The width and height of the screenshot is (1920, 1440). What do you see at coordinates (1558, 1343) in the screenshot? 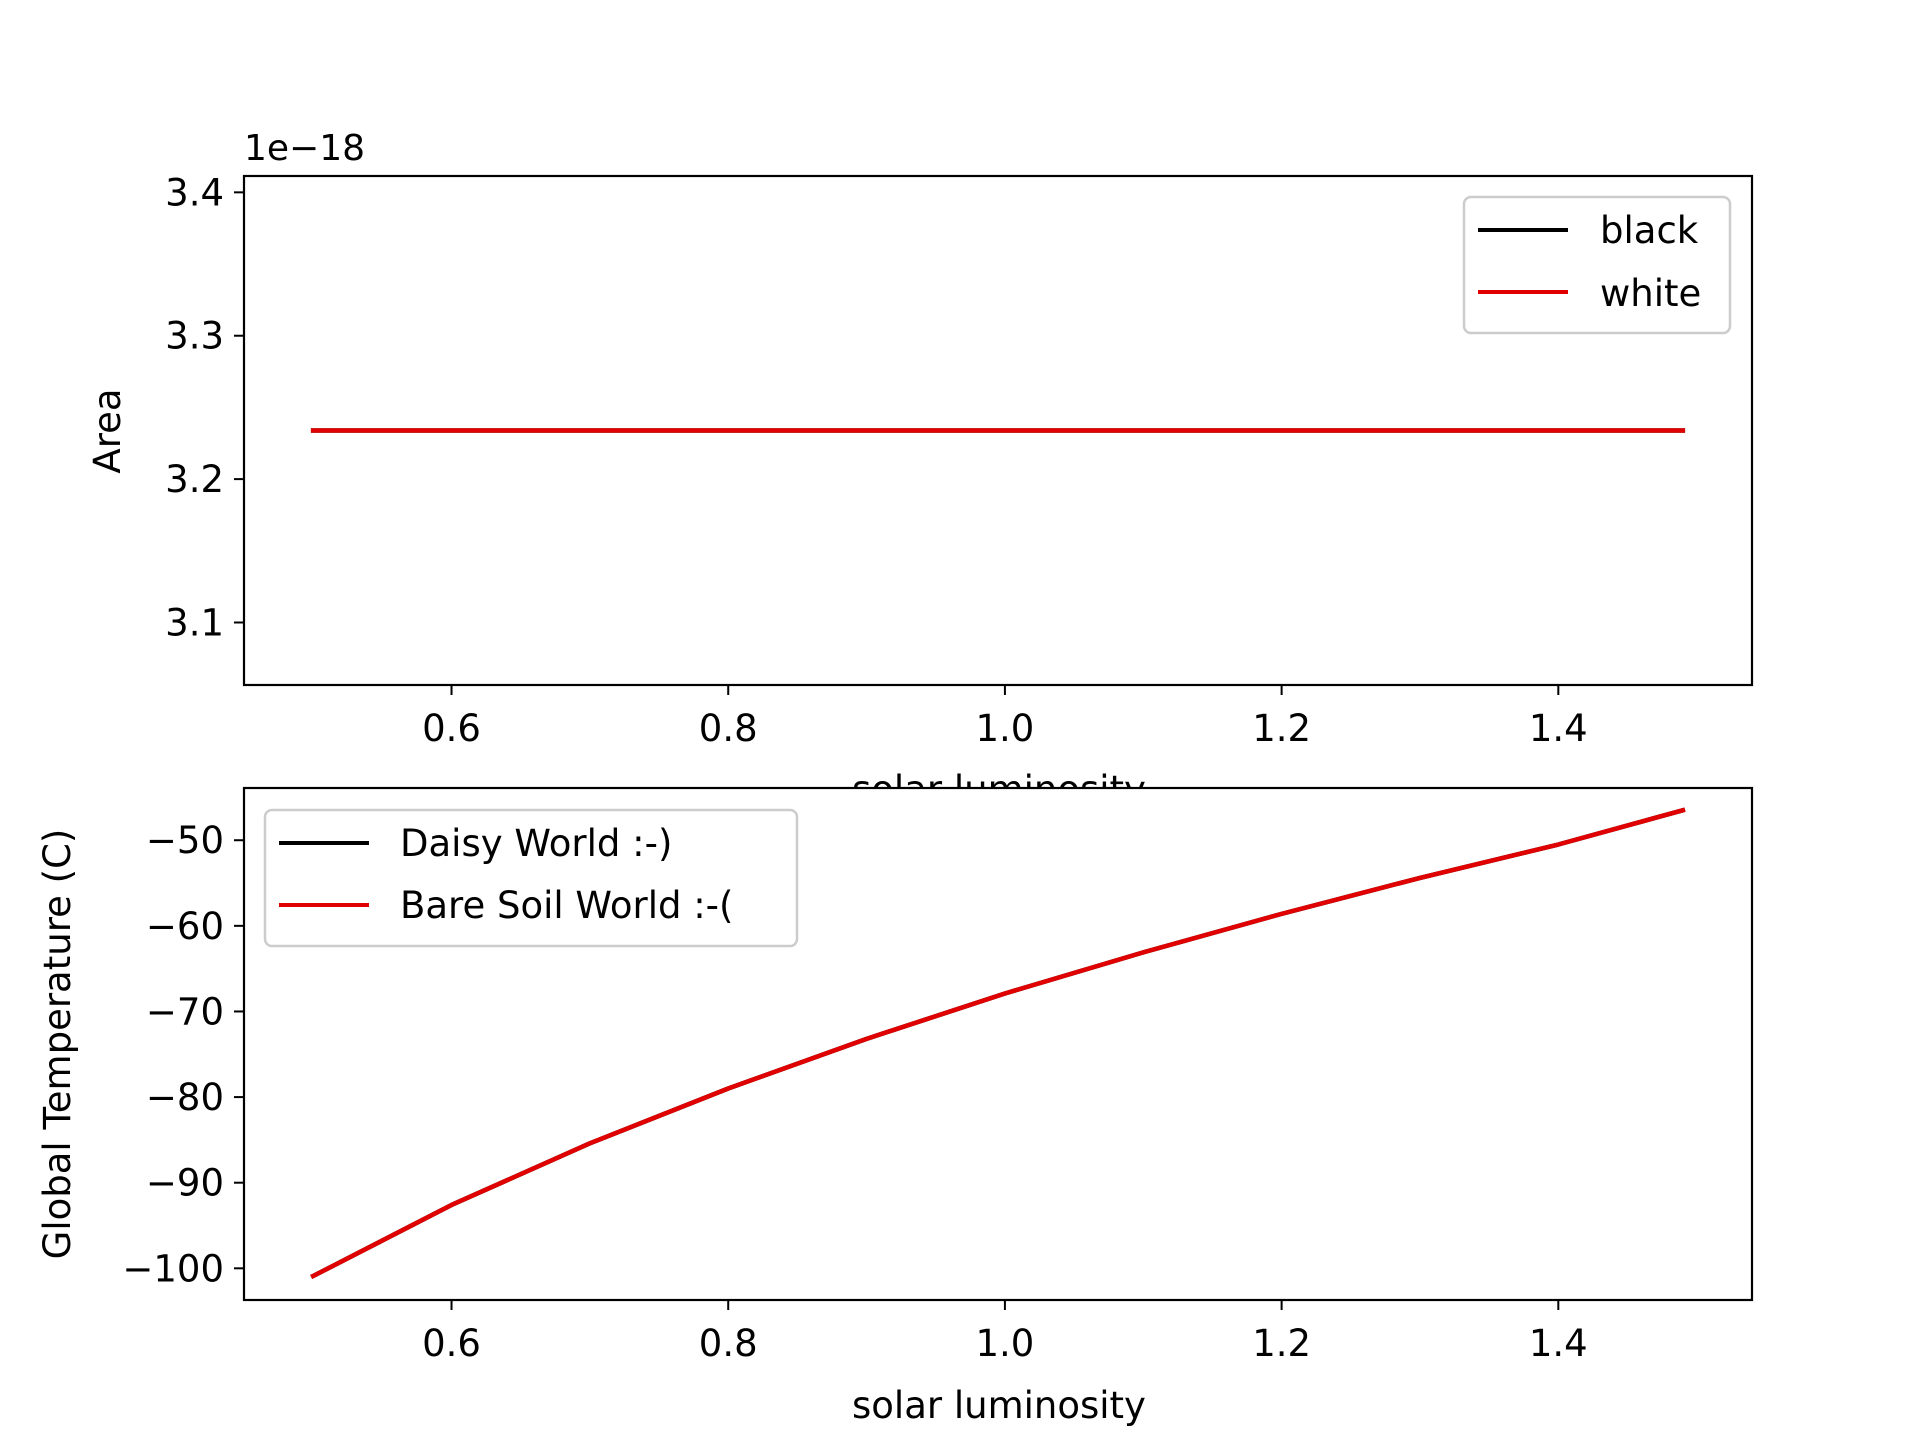
I see `temperature-x-tick-label: 1.4` at bounding box center [1558, 1343].